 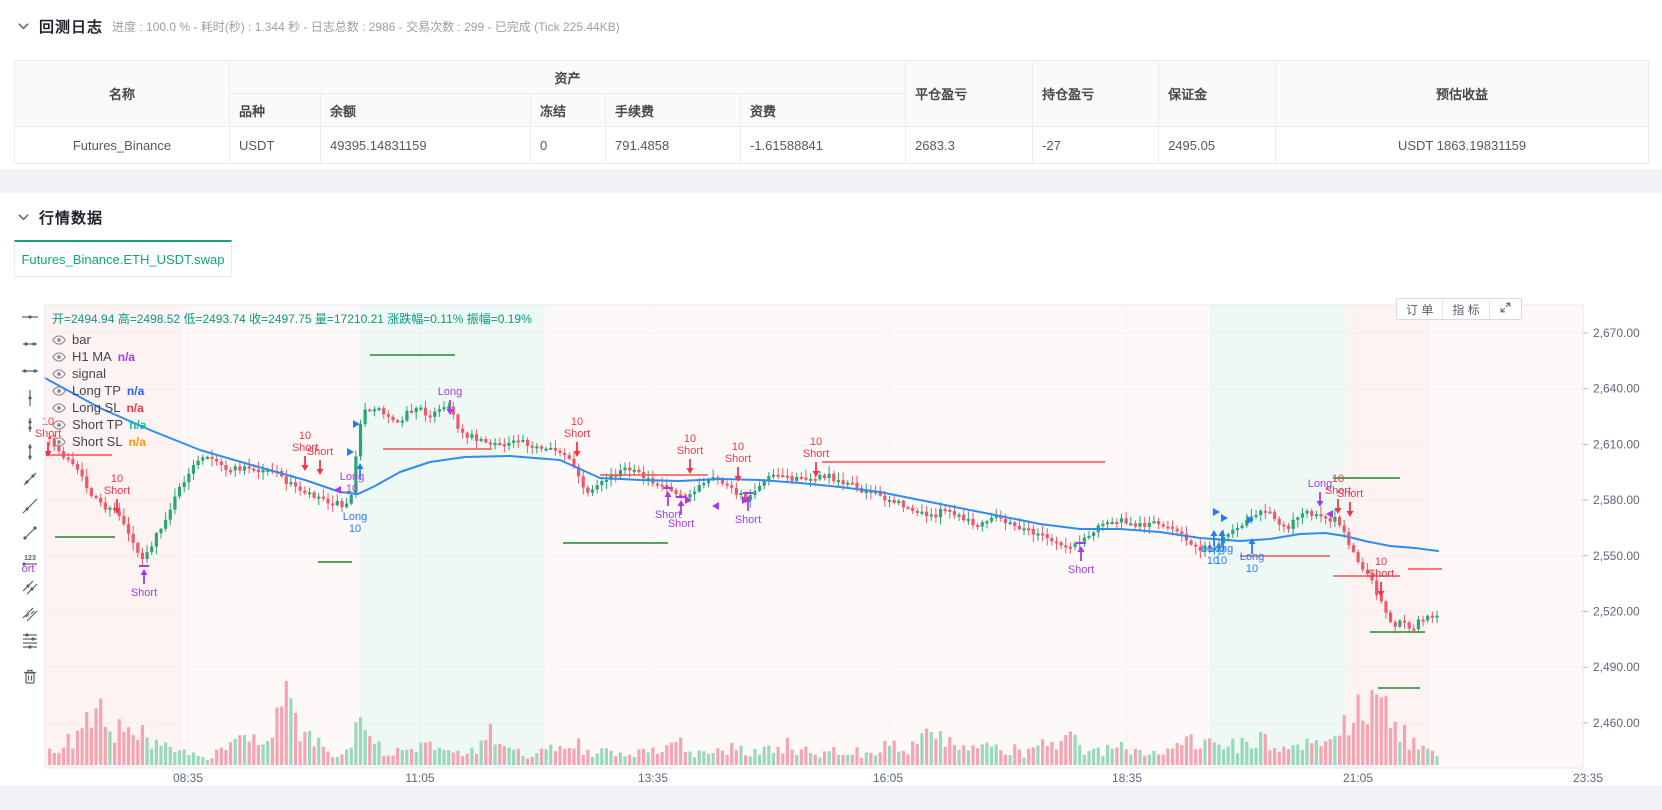 I want to click on trash-icon, so click(x=30, y=676).